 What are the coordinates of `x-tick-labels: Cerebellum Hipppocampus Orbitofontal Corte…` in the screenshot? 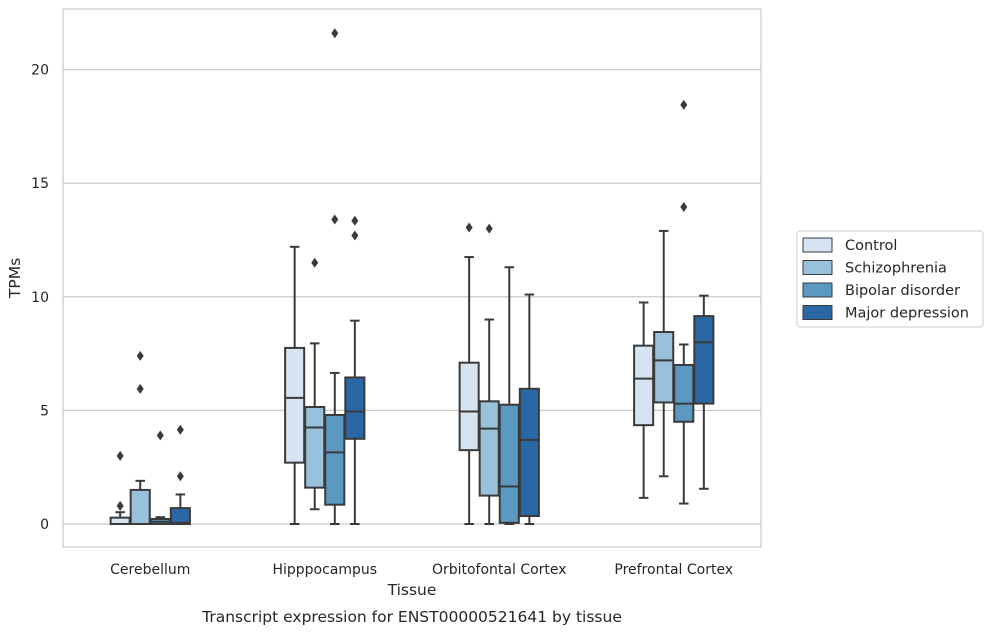 It's located at (421, 570).